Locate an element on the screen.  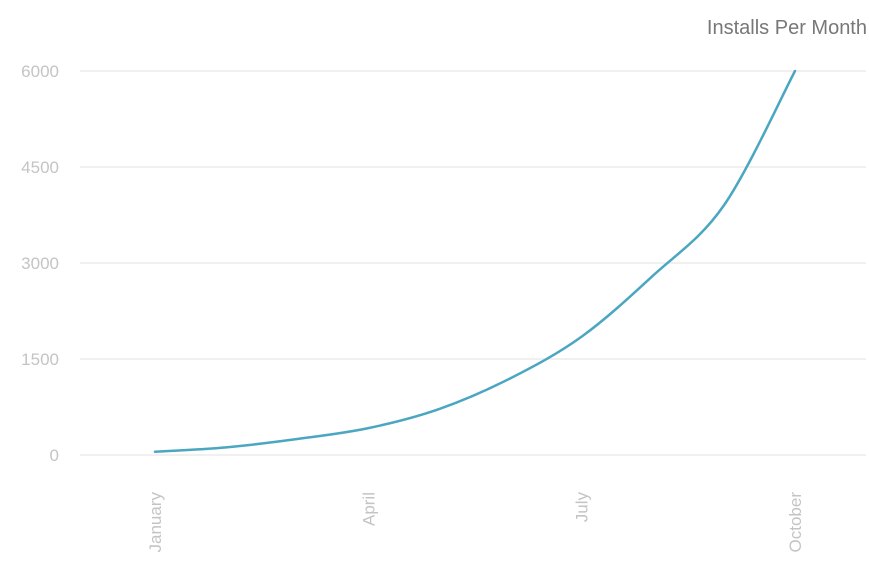
x-axis-ticks: January April July October is located at coordinates (475, 522).